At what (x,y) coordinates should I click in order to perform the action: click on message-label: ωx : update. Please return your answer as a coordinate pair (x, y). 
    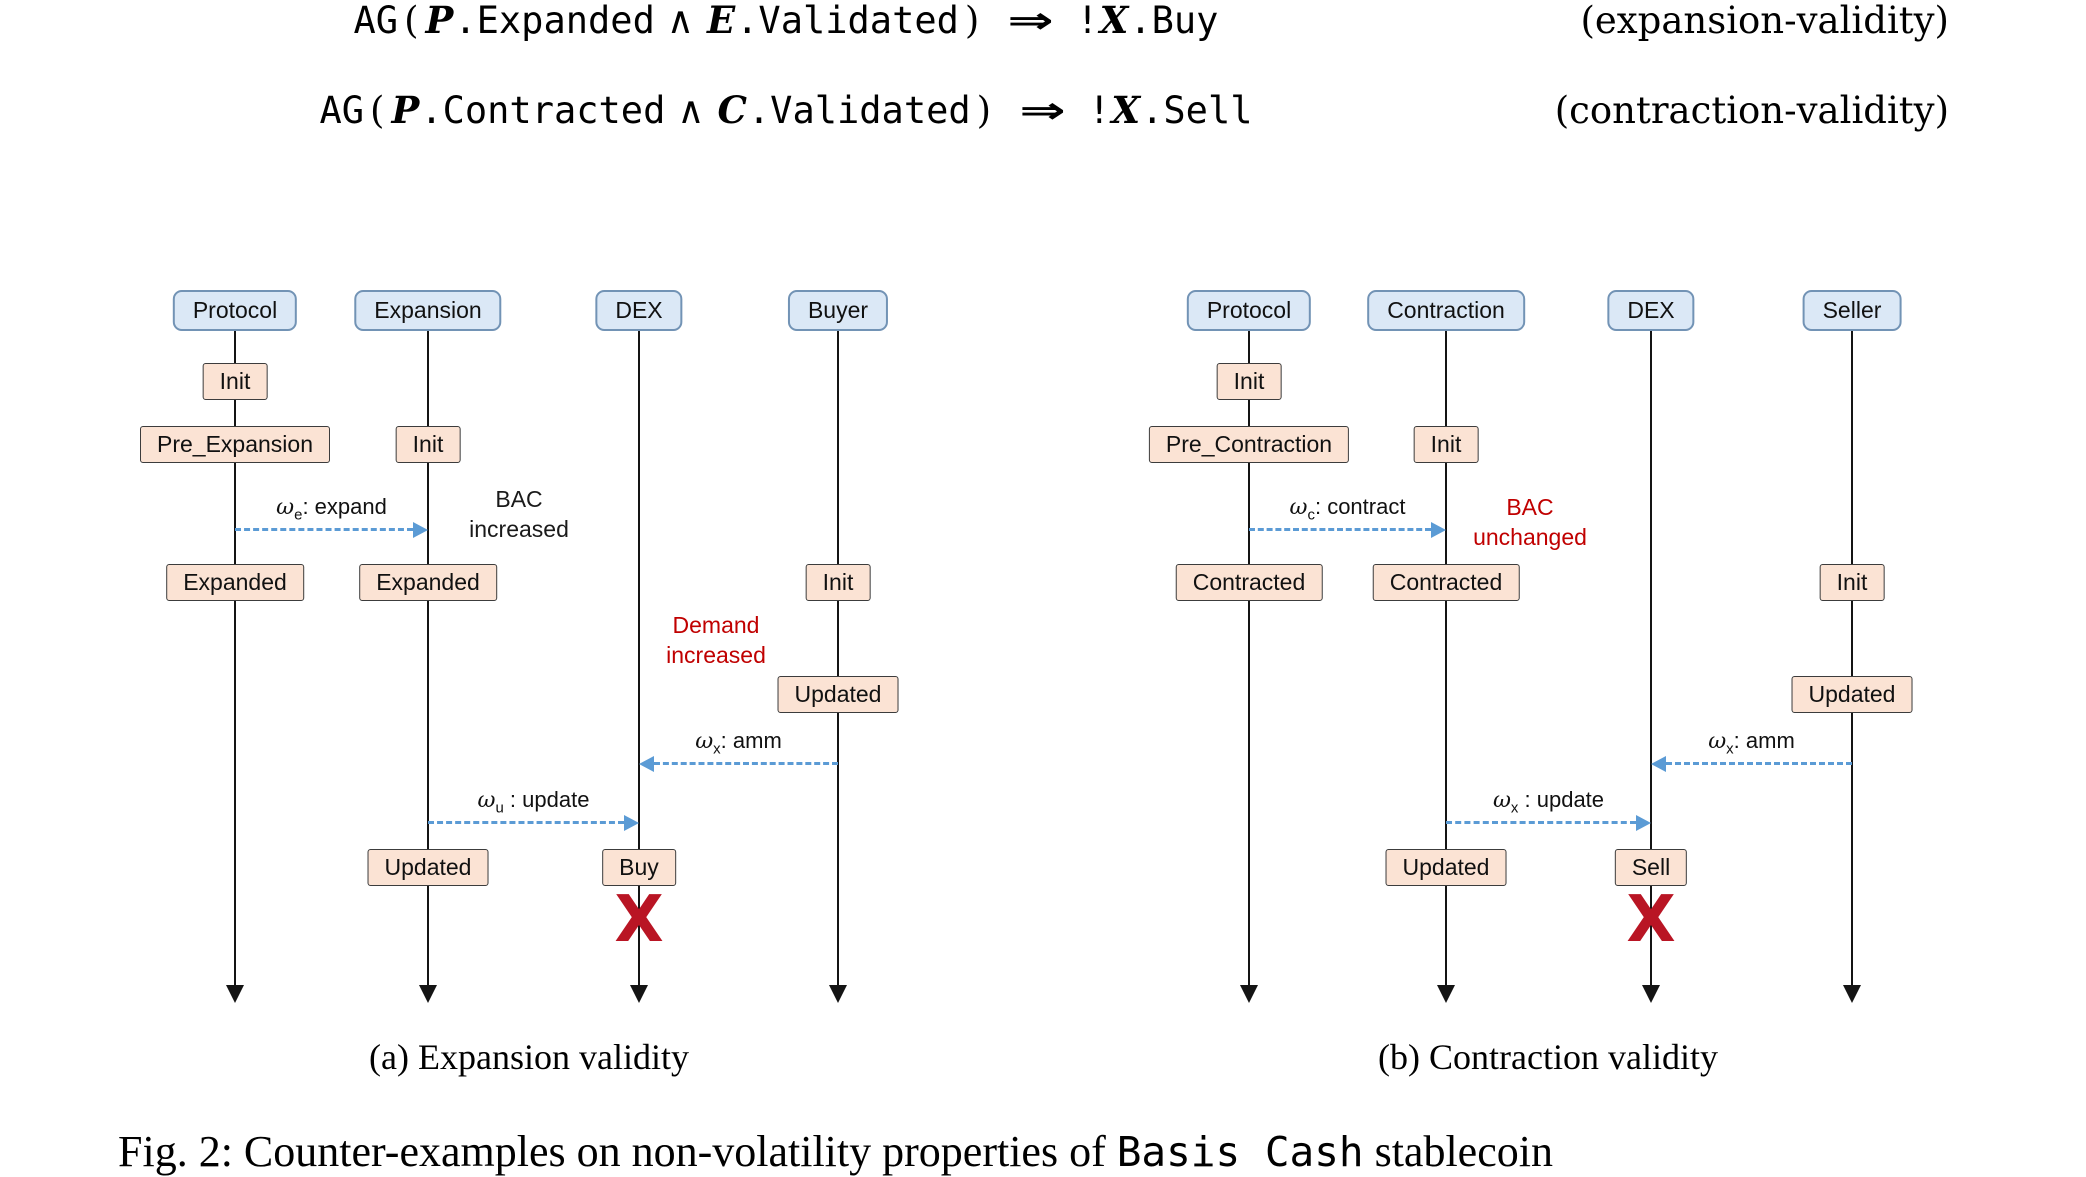
    Looking at the image, I should click on (1548, 802).